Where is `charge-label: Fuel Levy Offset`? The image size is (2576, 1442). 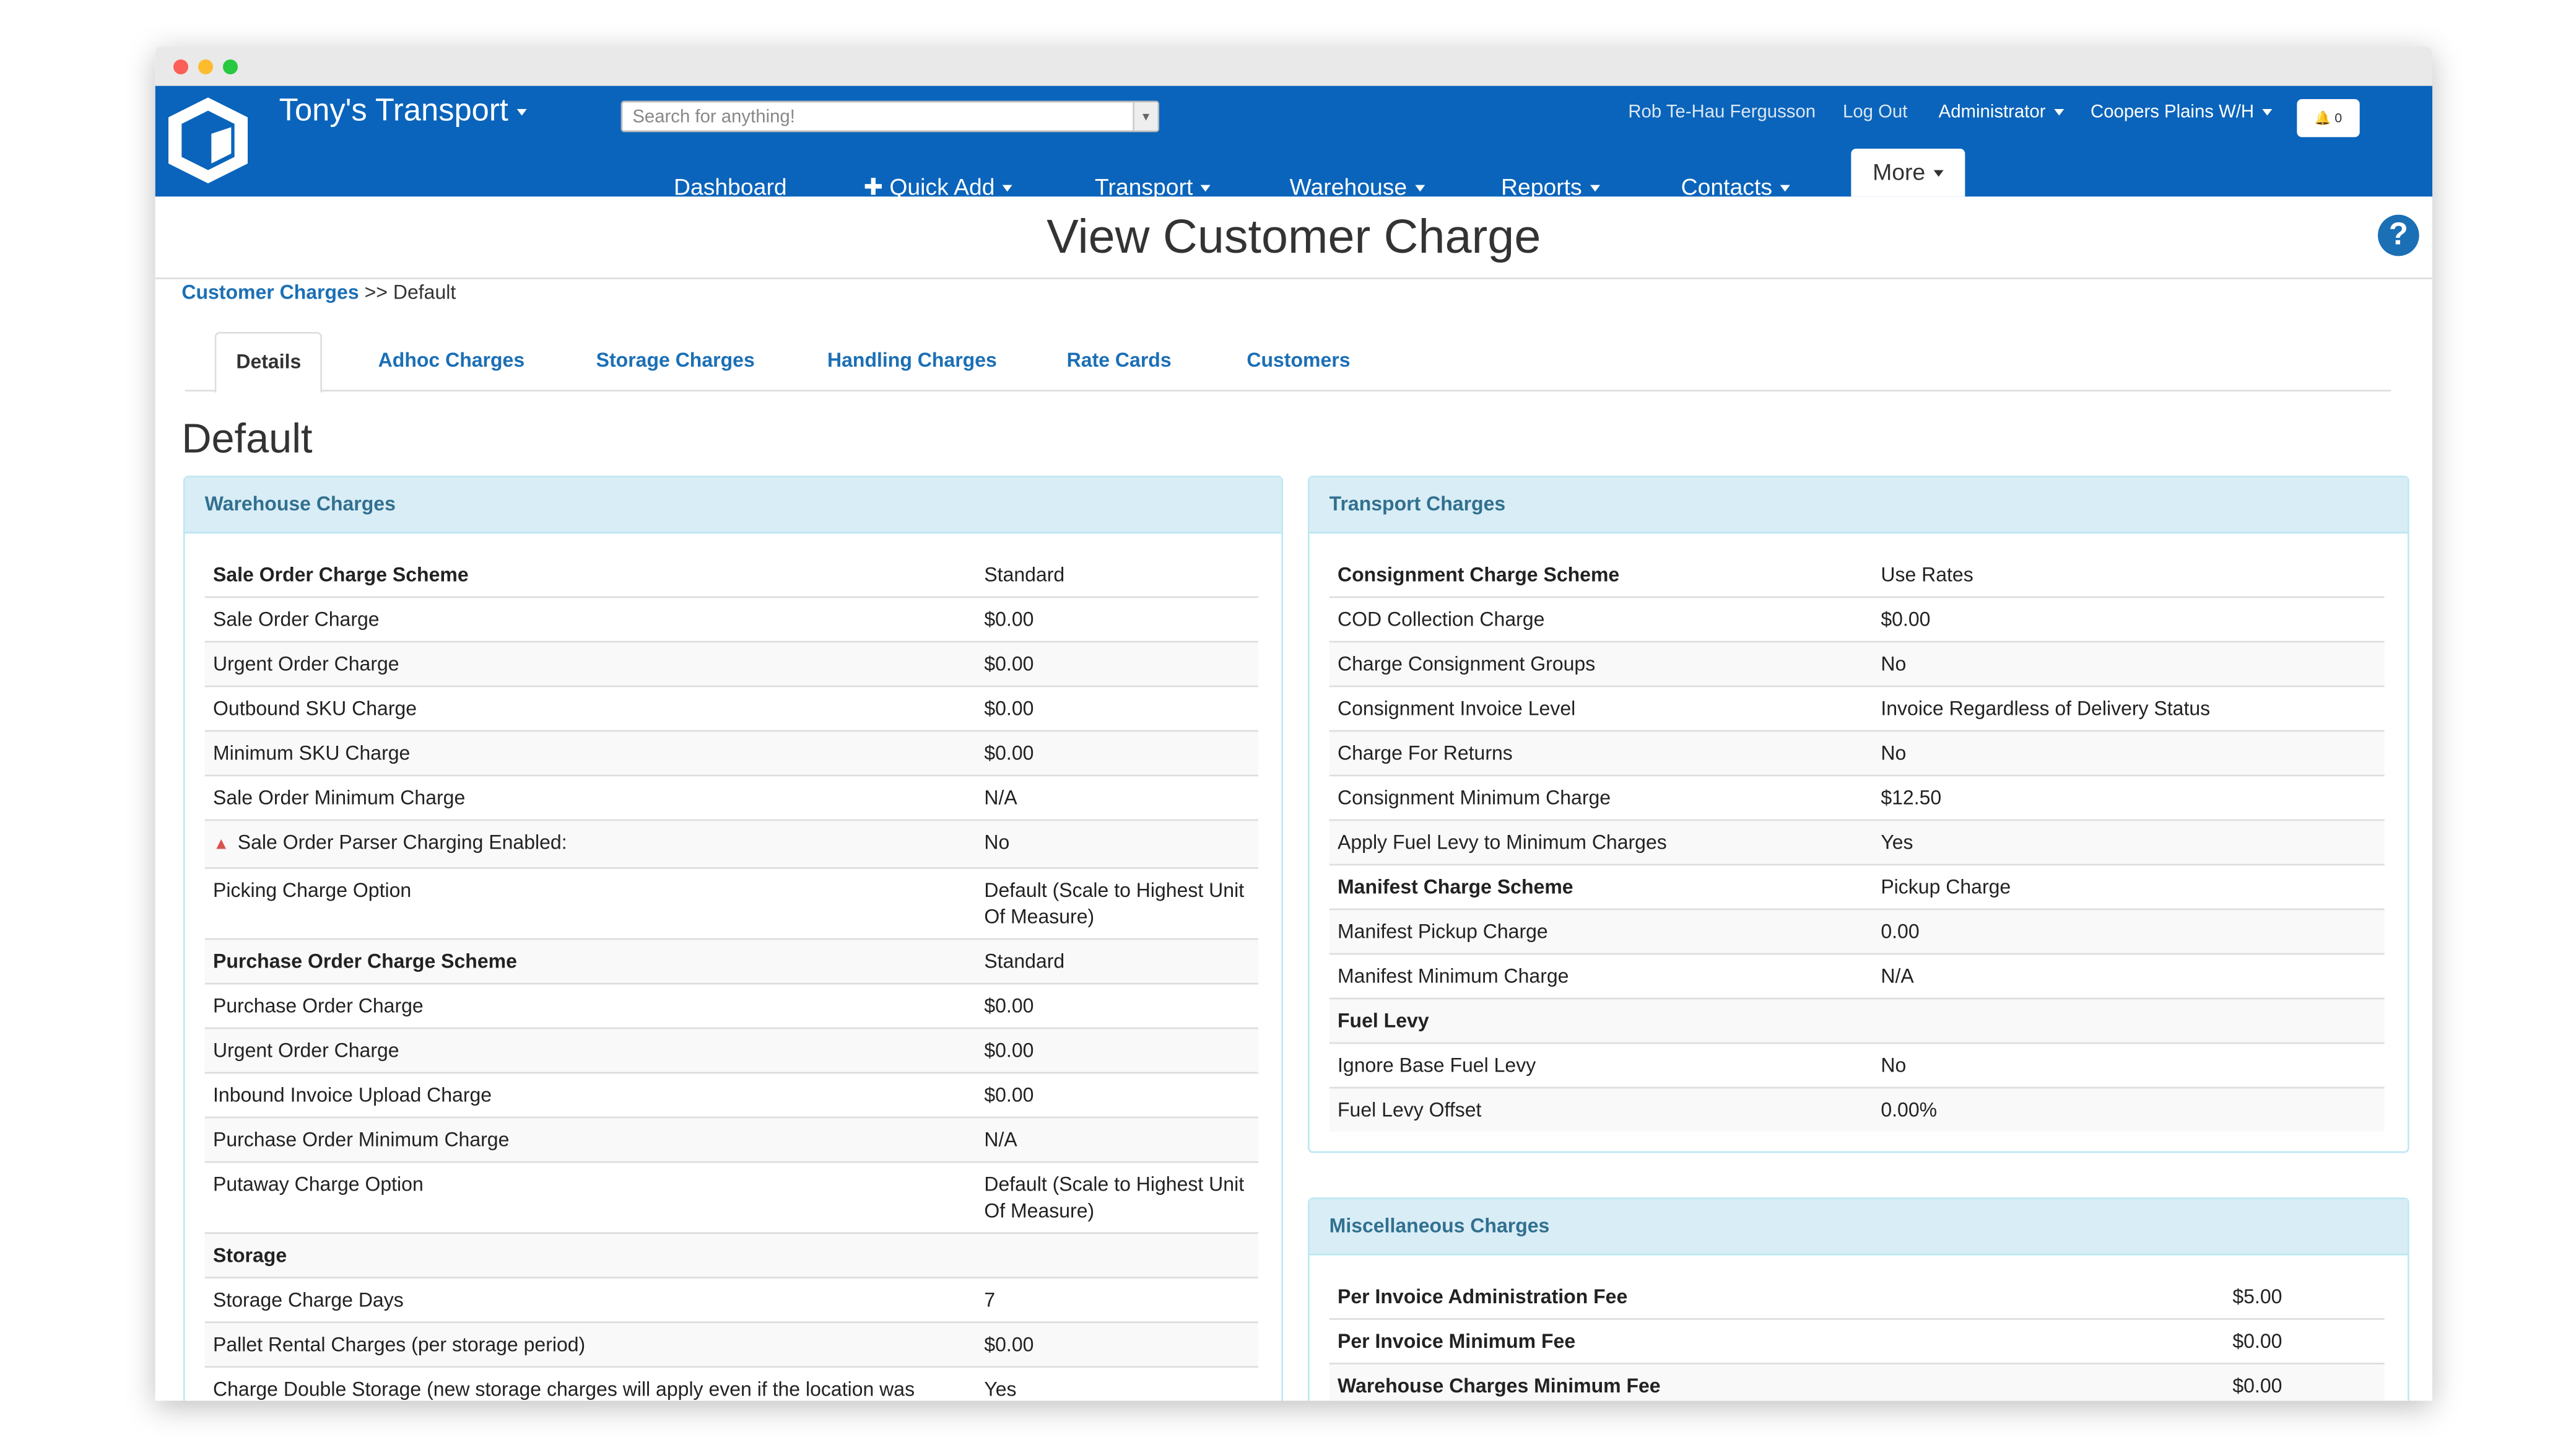
charge-label: Fuel Levy Offset is located at coordinates (1410, 1110).